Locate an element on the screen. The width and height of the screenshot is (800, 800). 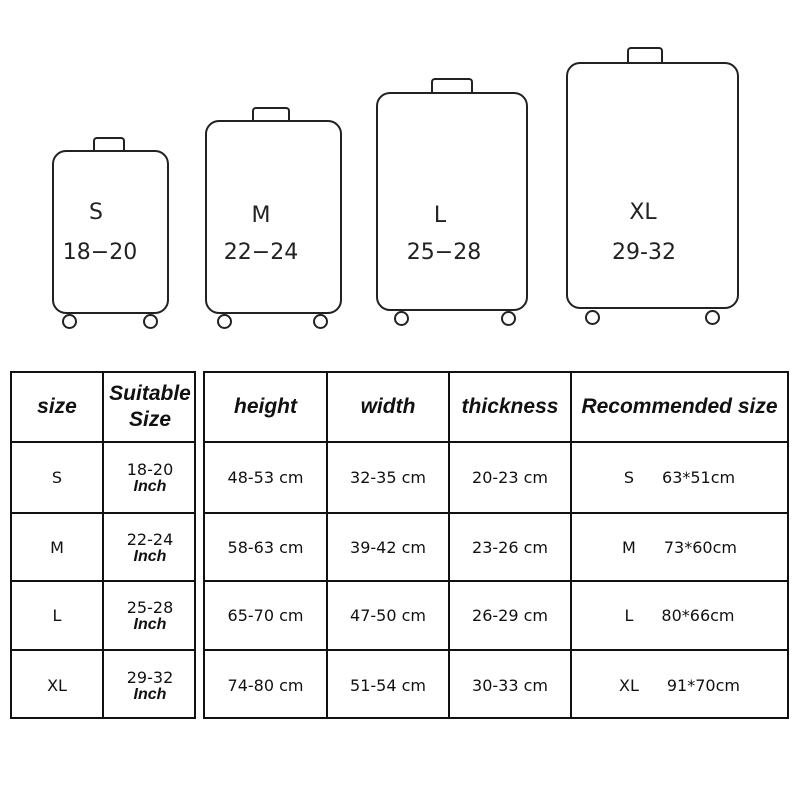
thickness-value: 23-26 cm is located at coordinates (510, 547).